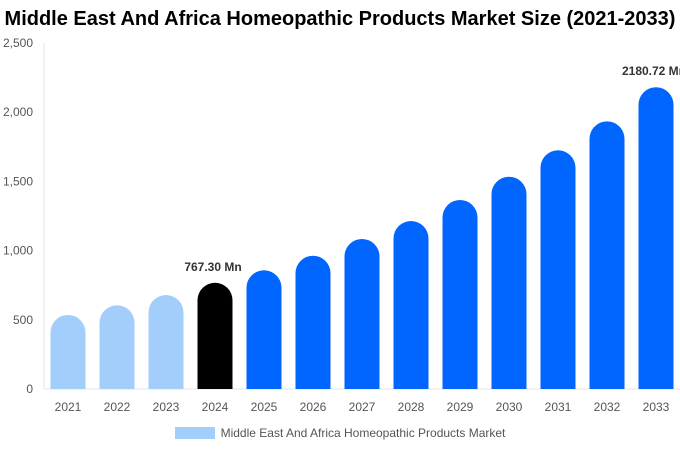  I want to click on y-tick-label: 2,500, so click(18, 43).